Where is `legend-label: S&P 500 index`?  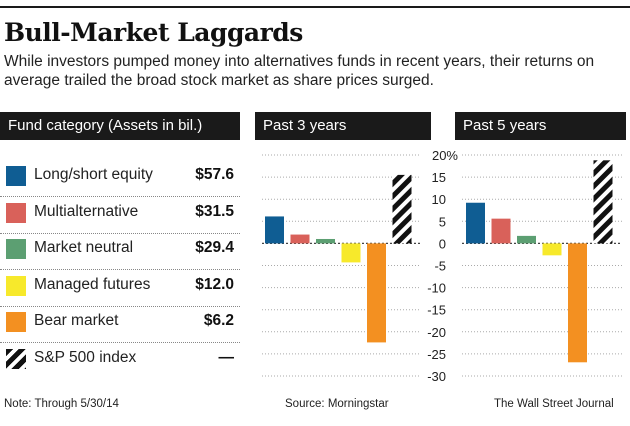 legend-label: S&P 500 index is located at coordinates (85, 357).